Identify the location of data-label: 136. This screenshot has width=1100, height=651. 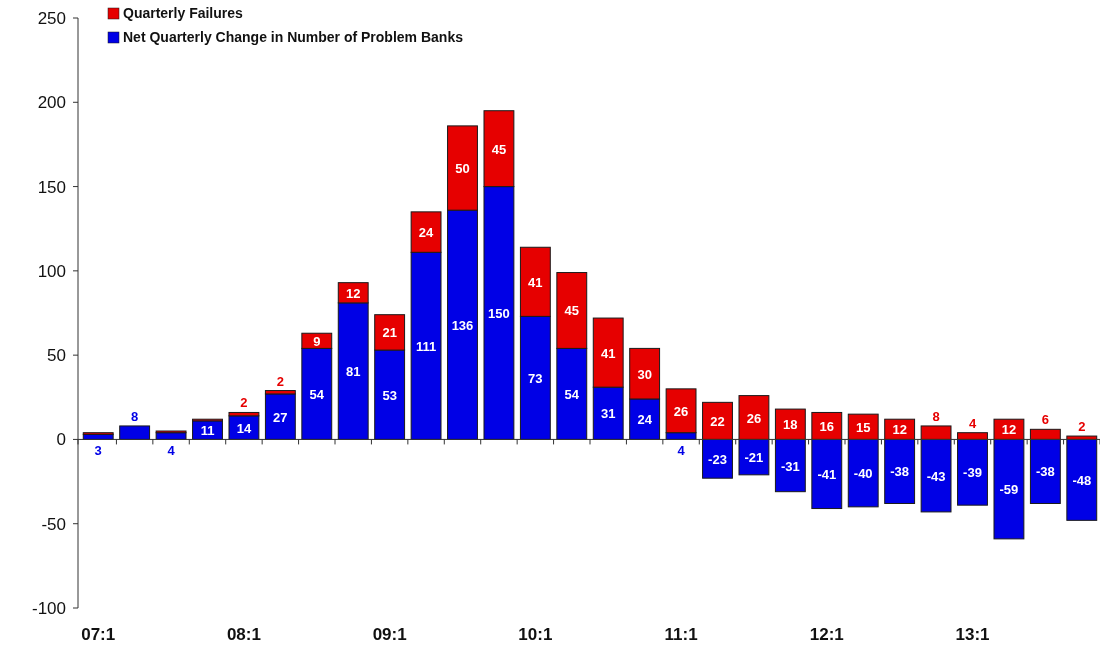
(462, 325).